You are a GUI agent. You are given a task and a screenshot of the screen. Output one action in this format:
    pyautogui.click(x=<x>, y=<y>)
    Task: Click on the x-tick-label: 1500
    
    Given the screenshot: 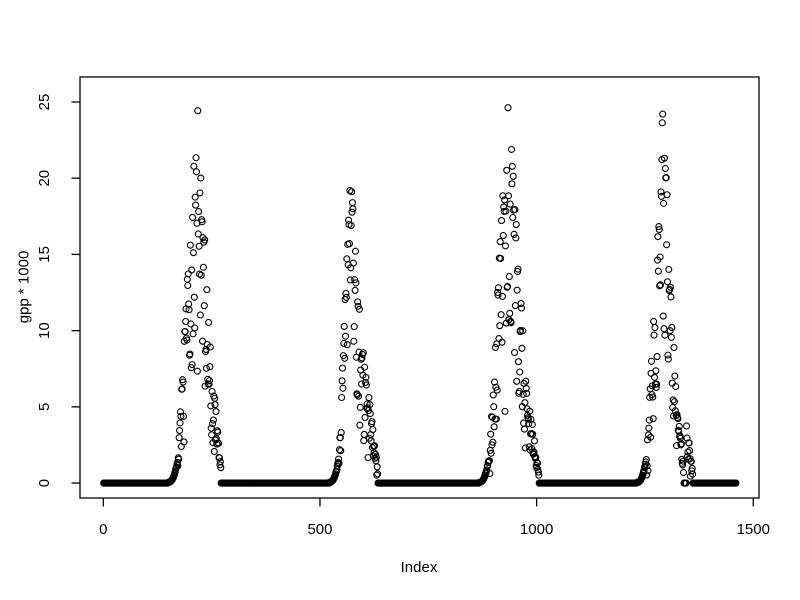 What is the action you would take?
    pyautogui.click(x=753, y=529)
    